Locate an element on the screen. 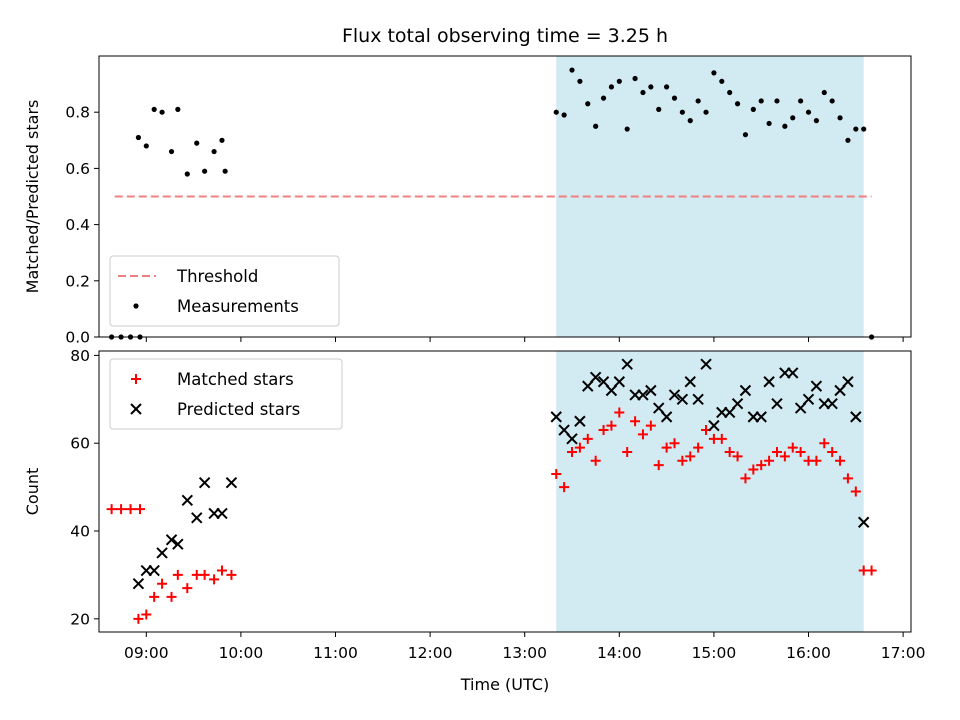 The width and height of the screenshot is (960, 720). legend: Matched stars Predicted stars is located at coordinates (226, 394).